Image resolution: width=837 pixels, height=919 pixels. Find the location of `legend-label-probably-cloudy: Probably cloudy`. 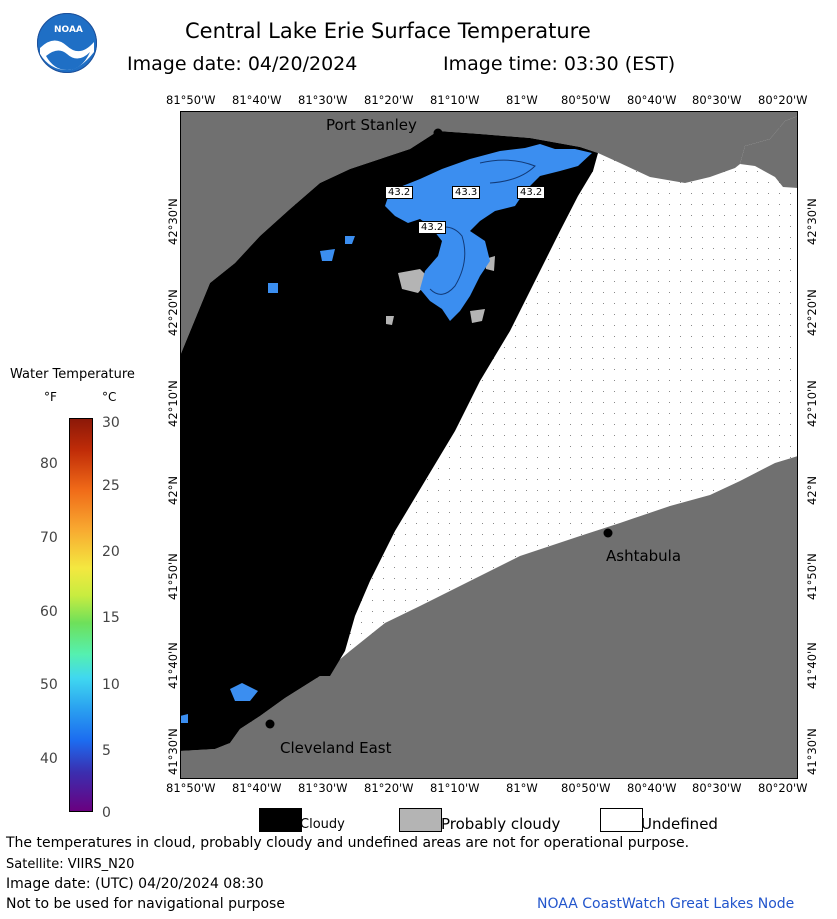

legend-label-probably-cloudy: Probably cloudy is located at coordinates (501, 824).